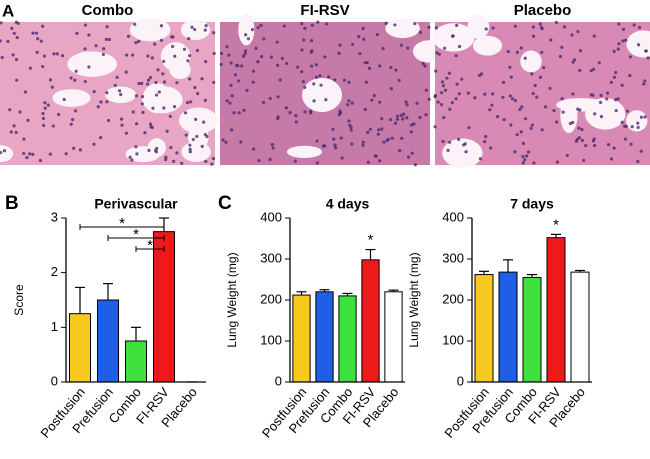 The height and width of the screenshot is (459, 650). What do you see at coordinates (232, 299) in the screenshot?
I see `y-axis-label: Lung Weight (mg)` at bounding box center [232, 299].